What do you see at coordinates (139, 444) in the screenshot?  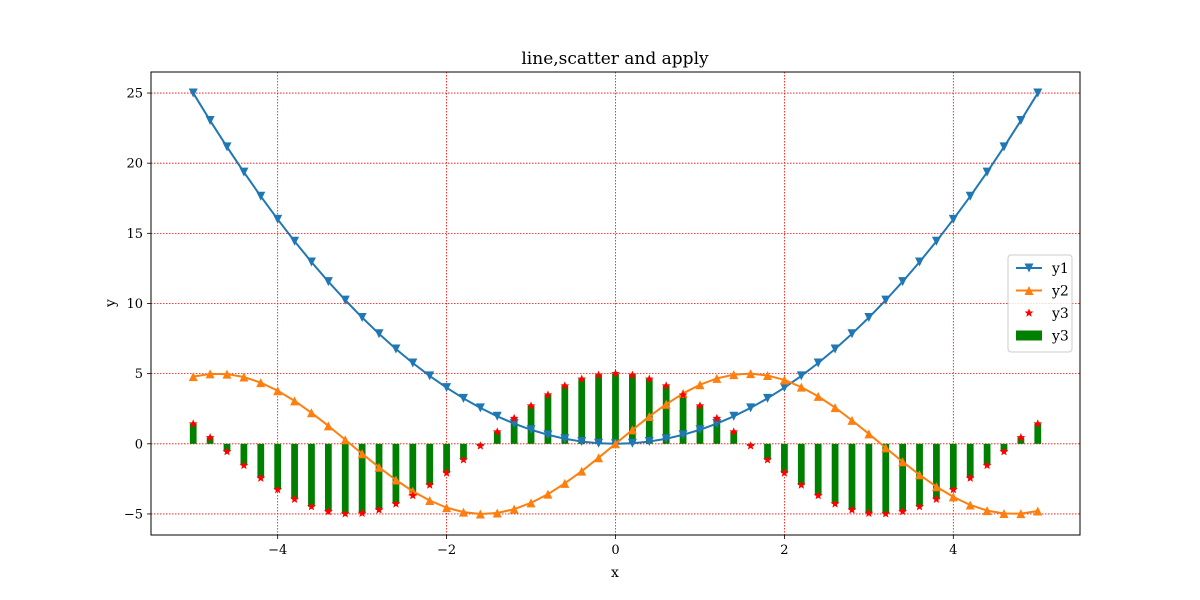 I see `y-tick-label: 0` at bounding box center [139, 444].